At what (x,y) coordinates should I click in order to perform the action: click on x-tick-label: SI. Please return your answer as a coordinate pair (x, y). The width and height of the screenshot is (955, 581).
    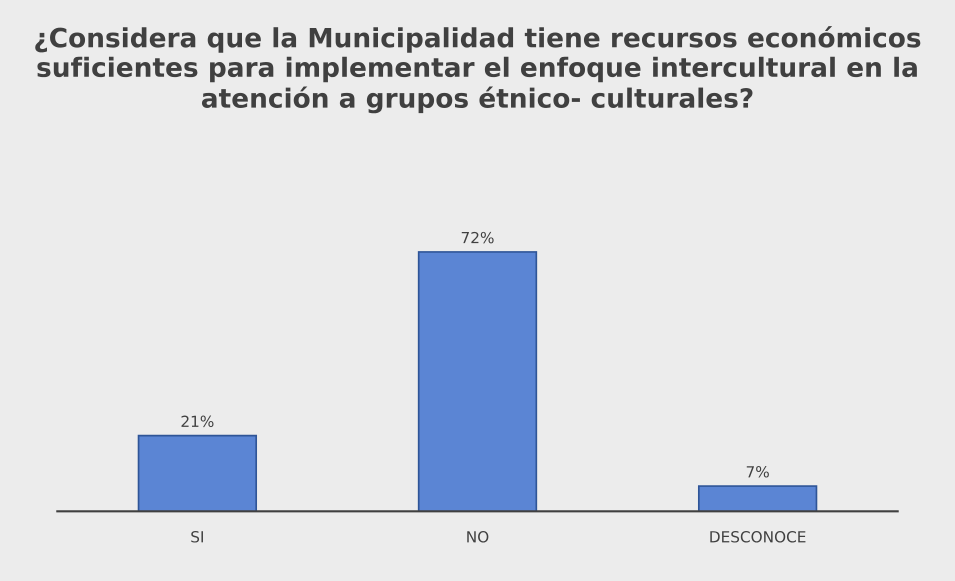
    Looking at the image, I should click on (197, 536).